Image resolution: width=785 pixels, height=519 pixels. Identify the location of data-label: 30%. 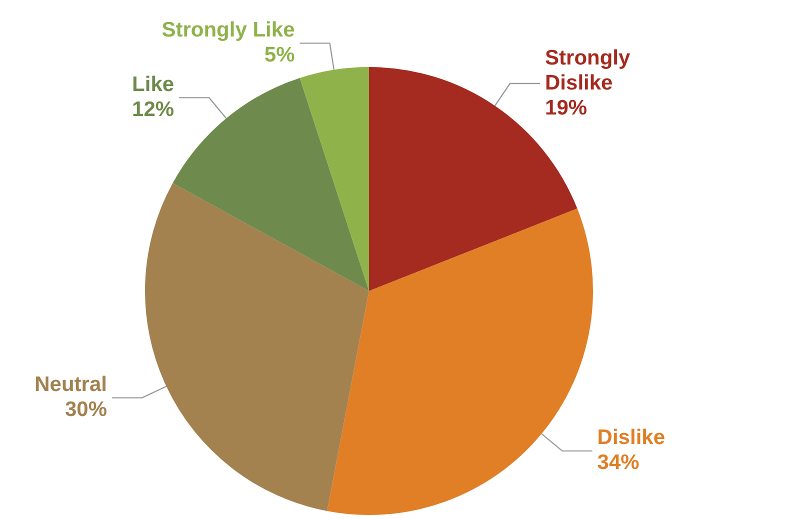
(86, 410).